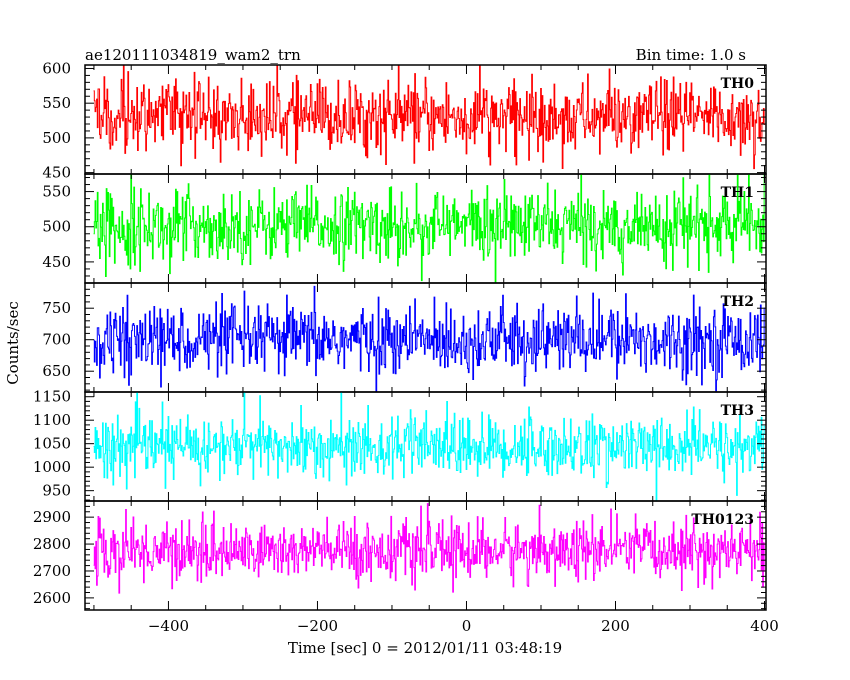  I want to click on y-tick-label: 600, so click(56, 68).